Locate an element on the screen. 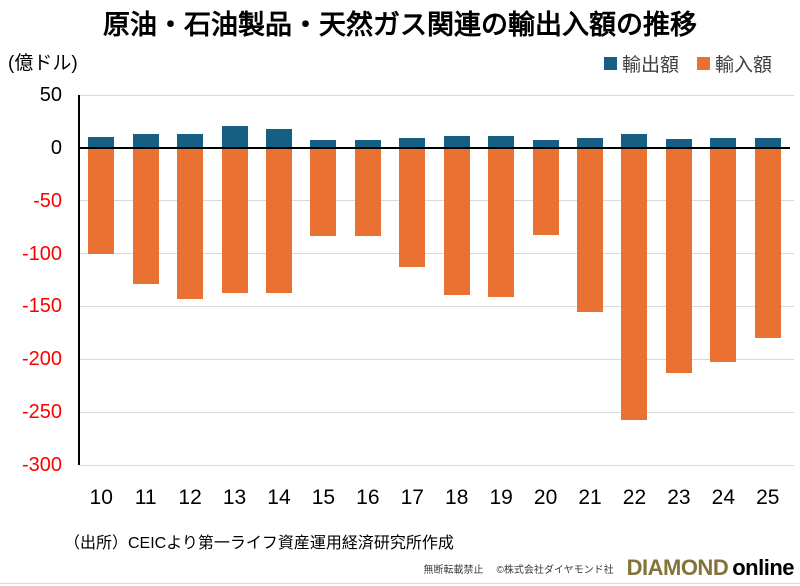 The height and width of the screenshot is (586, 800). logo-online-text: online is located at coordinates (763, 567).